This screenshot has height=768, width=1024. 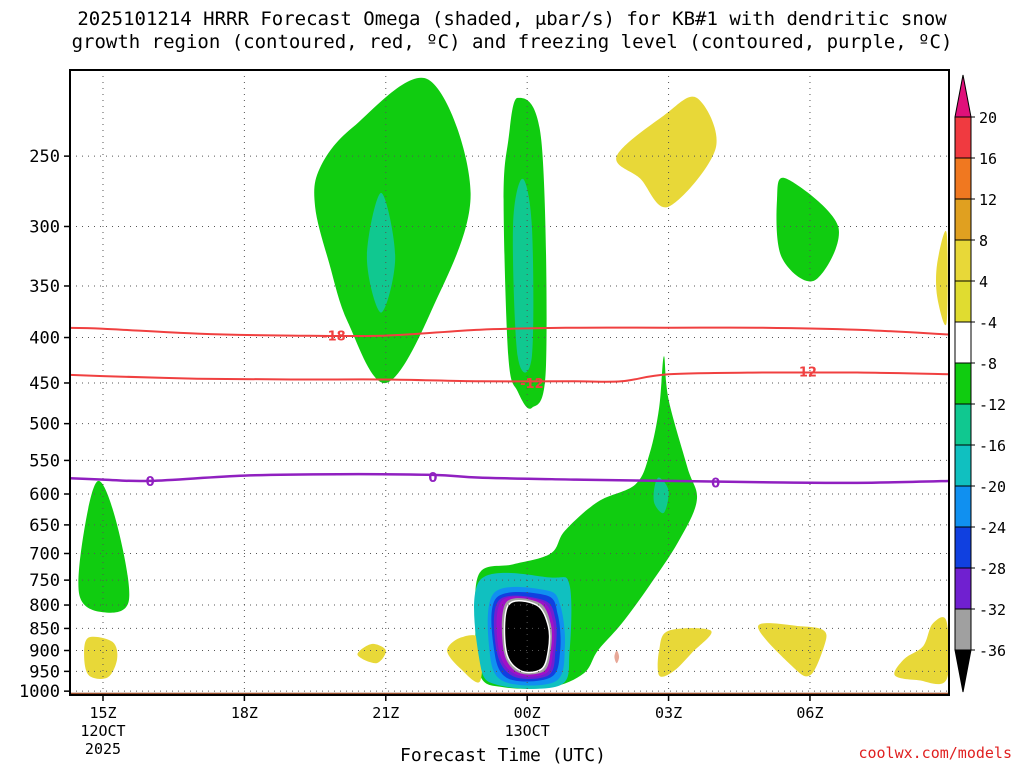 What do you see at coordinates (44, 606) in the screenshot?
I see `y-tick-label-800: 800` at bounding box center [44, 606].